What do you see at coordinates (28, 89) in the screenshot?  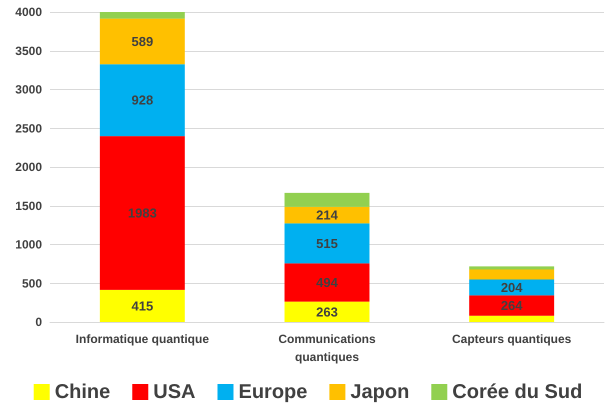 I see `y-tick-label: 3000` at bounding box center [28, 89].